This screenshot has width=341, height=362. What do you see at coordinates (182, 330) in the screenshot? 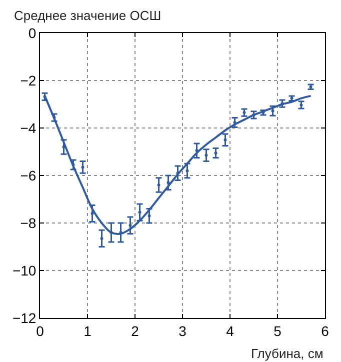
I see `x-tick-label: 3` at bounding box center [182, 330].